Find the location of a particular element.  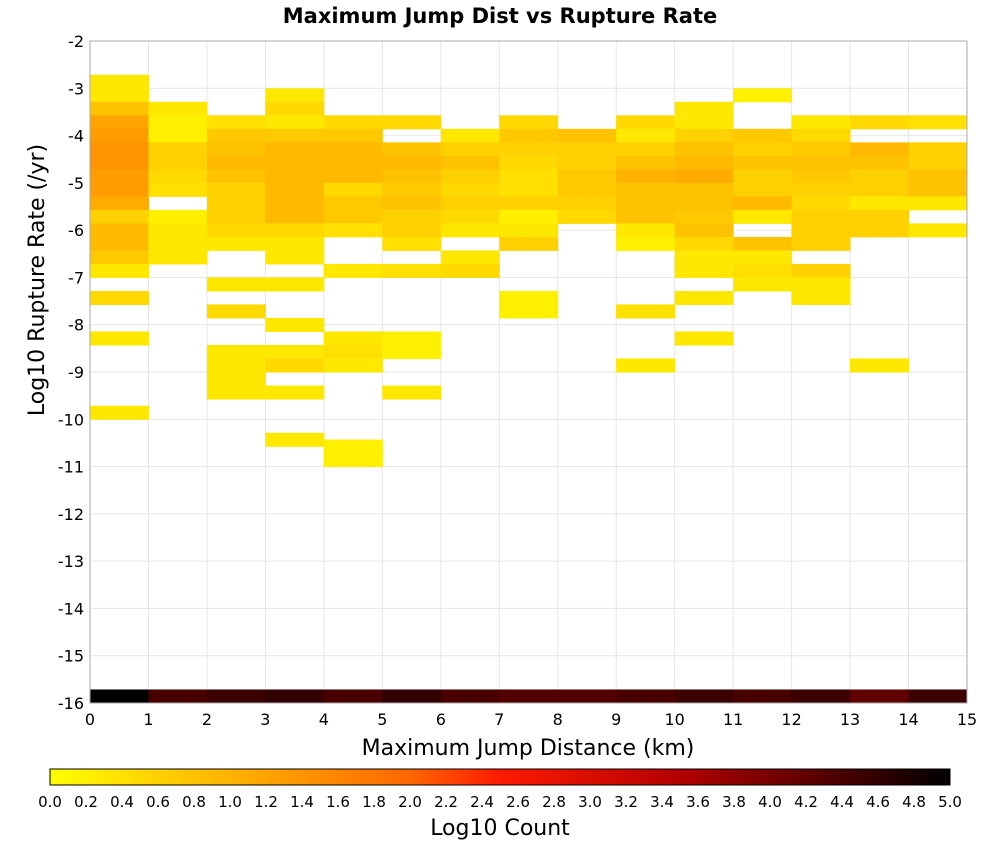

colorbar-tick-label: 1.2 is located at coordinates (266, 802).